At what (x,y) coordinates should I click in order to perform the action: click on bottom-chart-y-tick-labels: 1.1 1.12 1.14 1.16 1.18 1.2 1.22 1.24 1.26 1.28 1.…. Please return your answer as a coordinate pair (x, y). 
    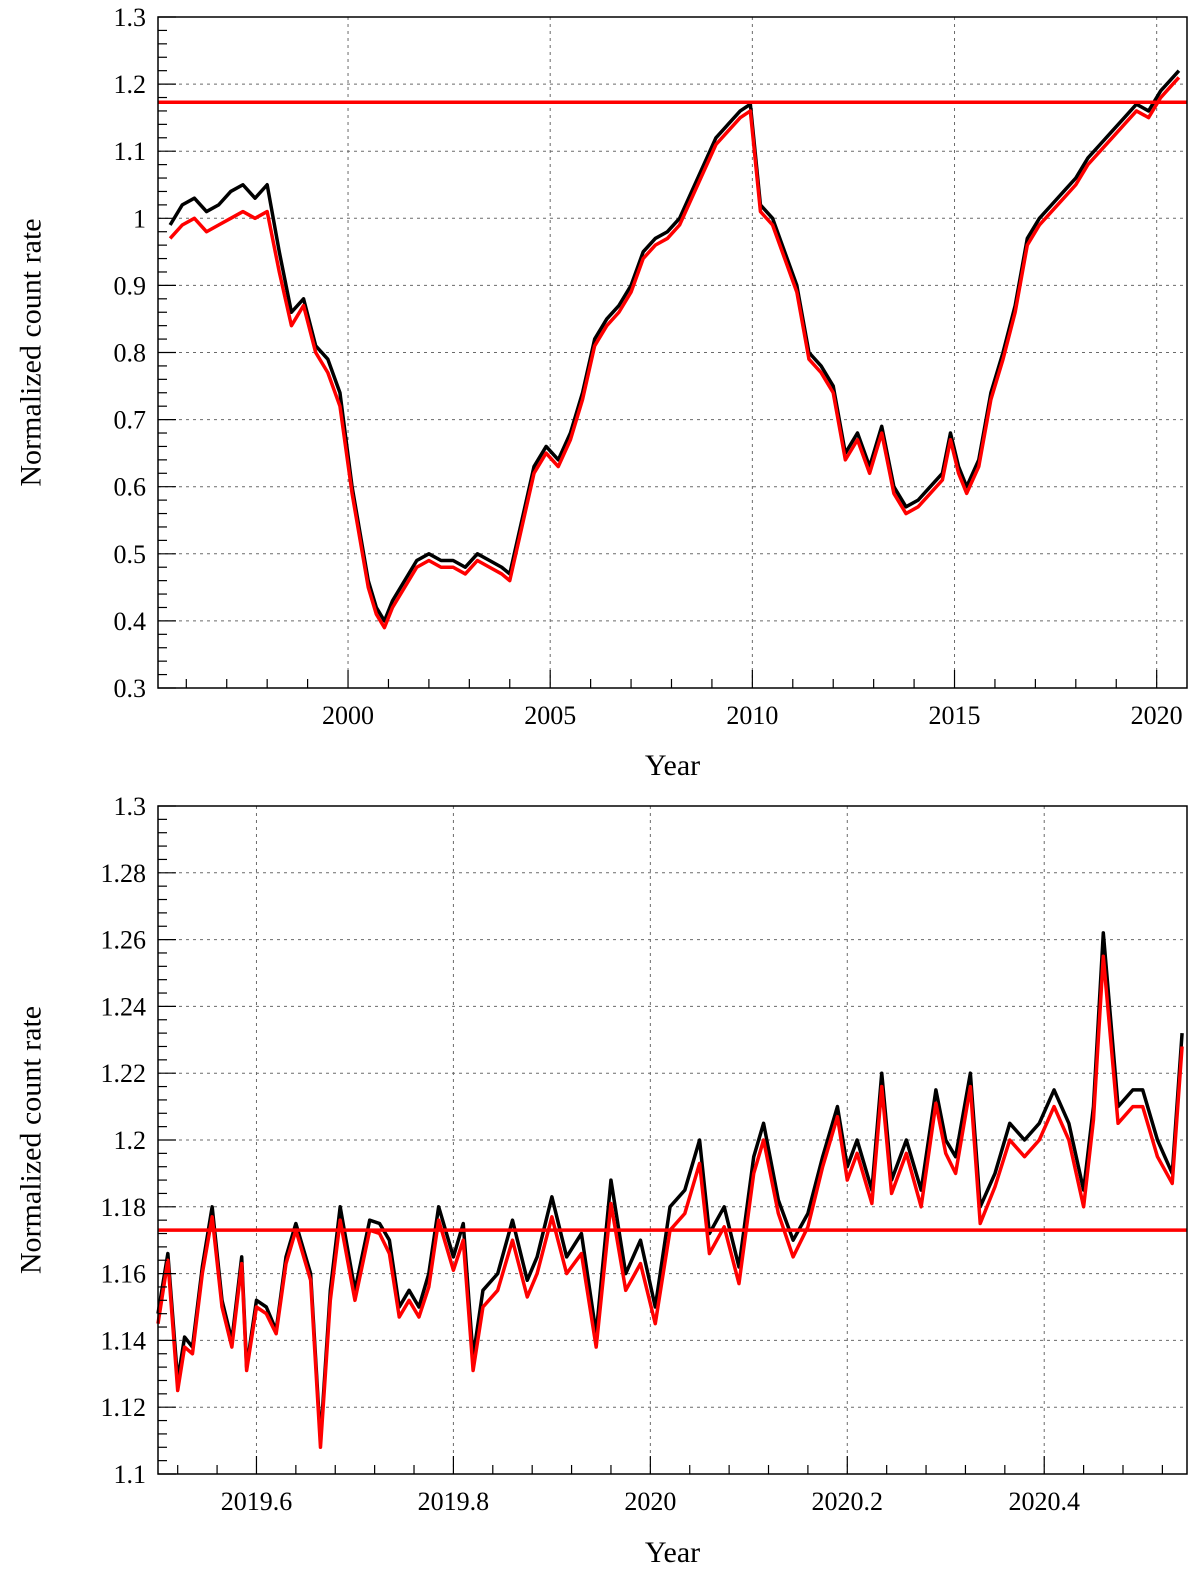
    Looking at the image, I should click on (124, 1140).